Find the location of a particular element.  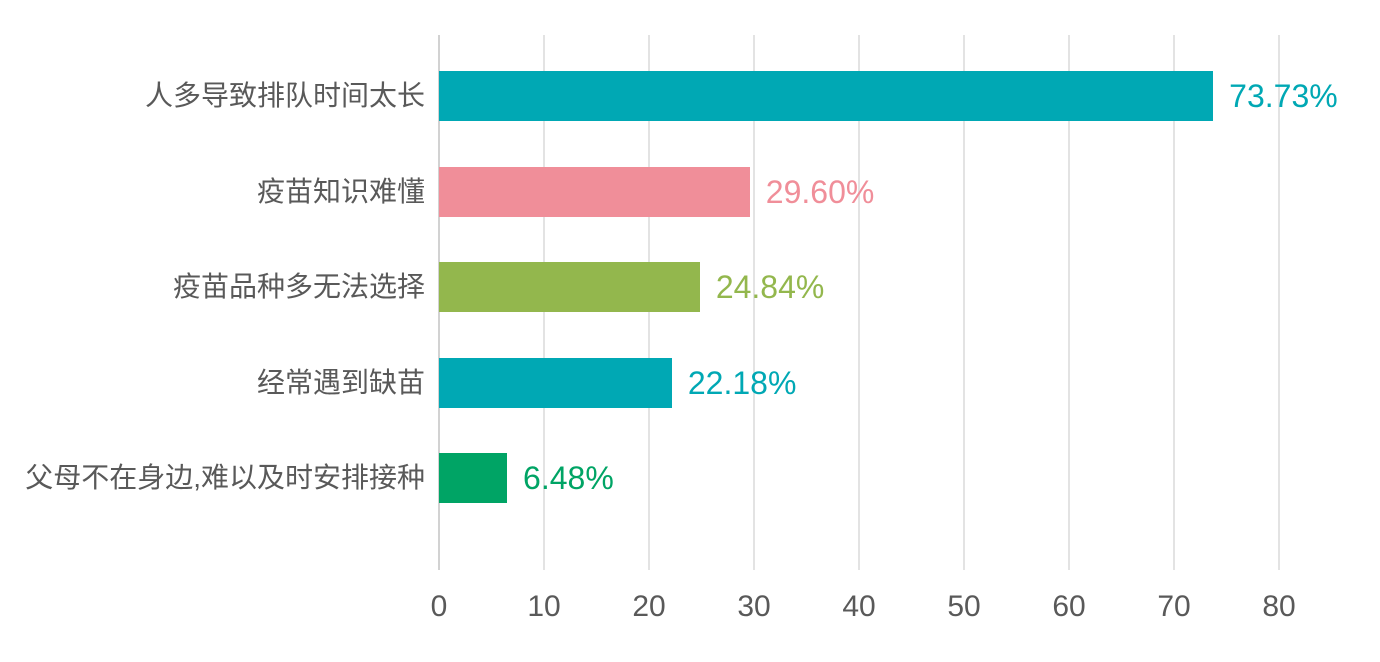

x-tick-label: 0 is located at coordinates (439, 606).